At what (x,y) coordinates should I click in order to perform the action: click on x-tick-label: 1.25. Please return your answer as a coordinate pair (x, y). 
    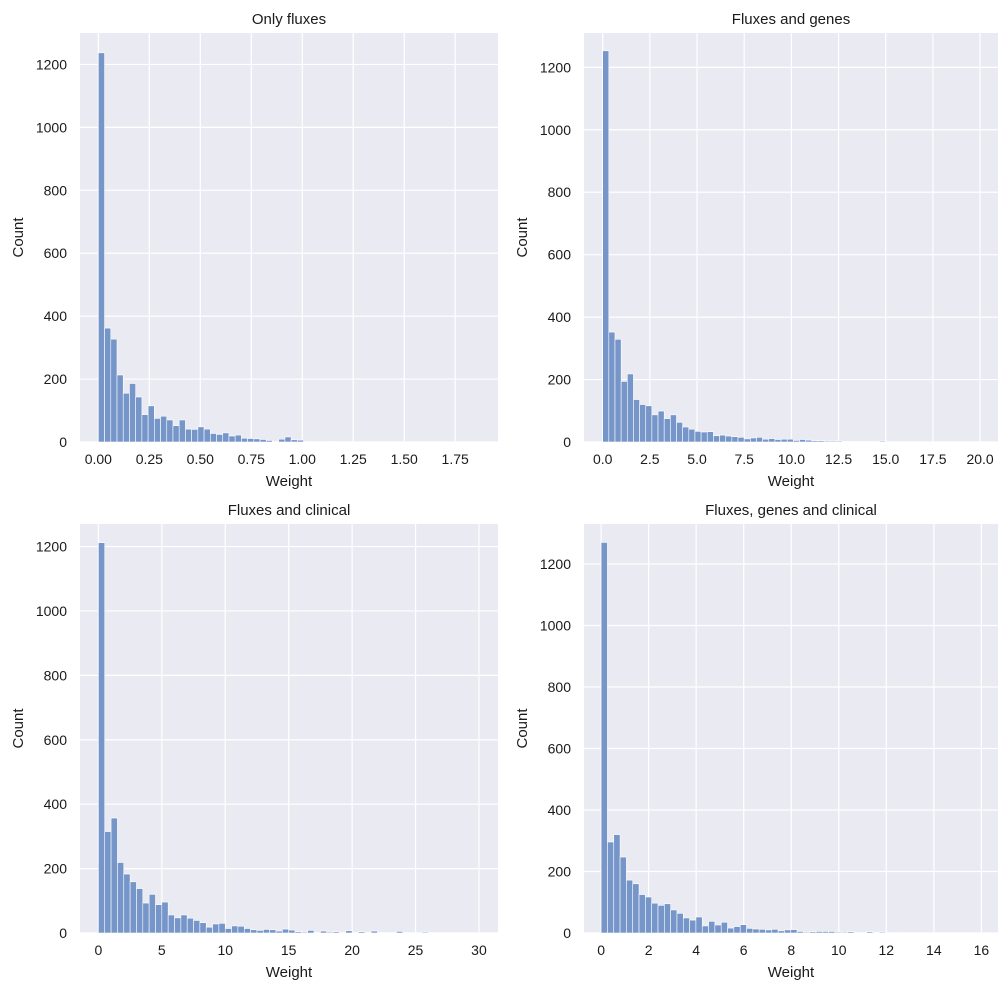
    Looking at the image, I should click on (353, 459).